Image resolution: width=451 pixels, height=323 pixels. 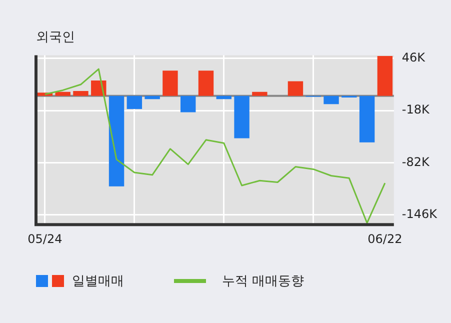 I want to click on x-tick-label: 06/22, so click(x=385, y=239).